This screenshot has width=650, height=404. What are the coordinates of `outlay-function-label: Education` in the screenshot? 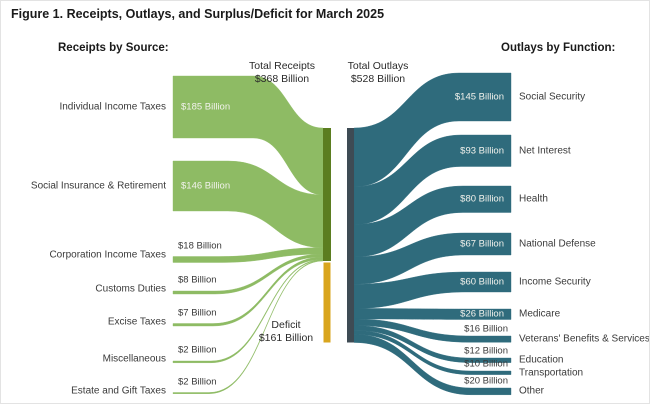 It's located at (541, 360).